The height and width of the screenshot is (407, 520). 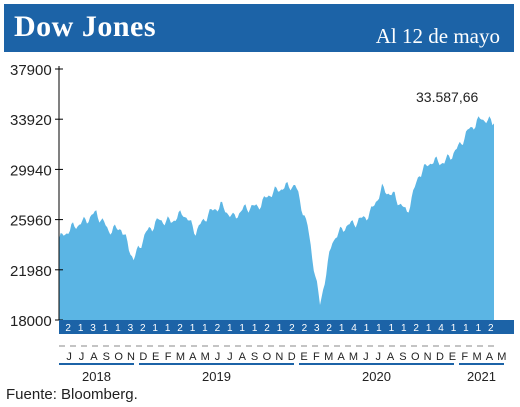 I want to click on source-note: Fuente: Bloomberg., so click(x=72, y=394).